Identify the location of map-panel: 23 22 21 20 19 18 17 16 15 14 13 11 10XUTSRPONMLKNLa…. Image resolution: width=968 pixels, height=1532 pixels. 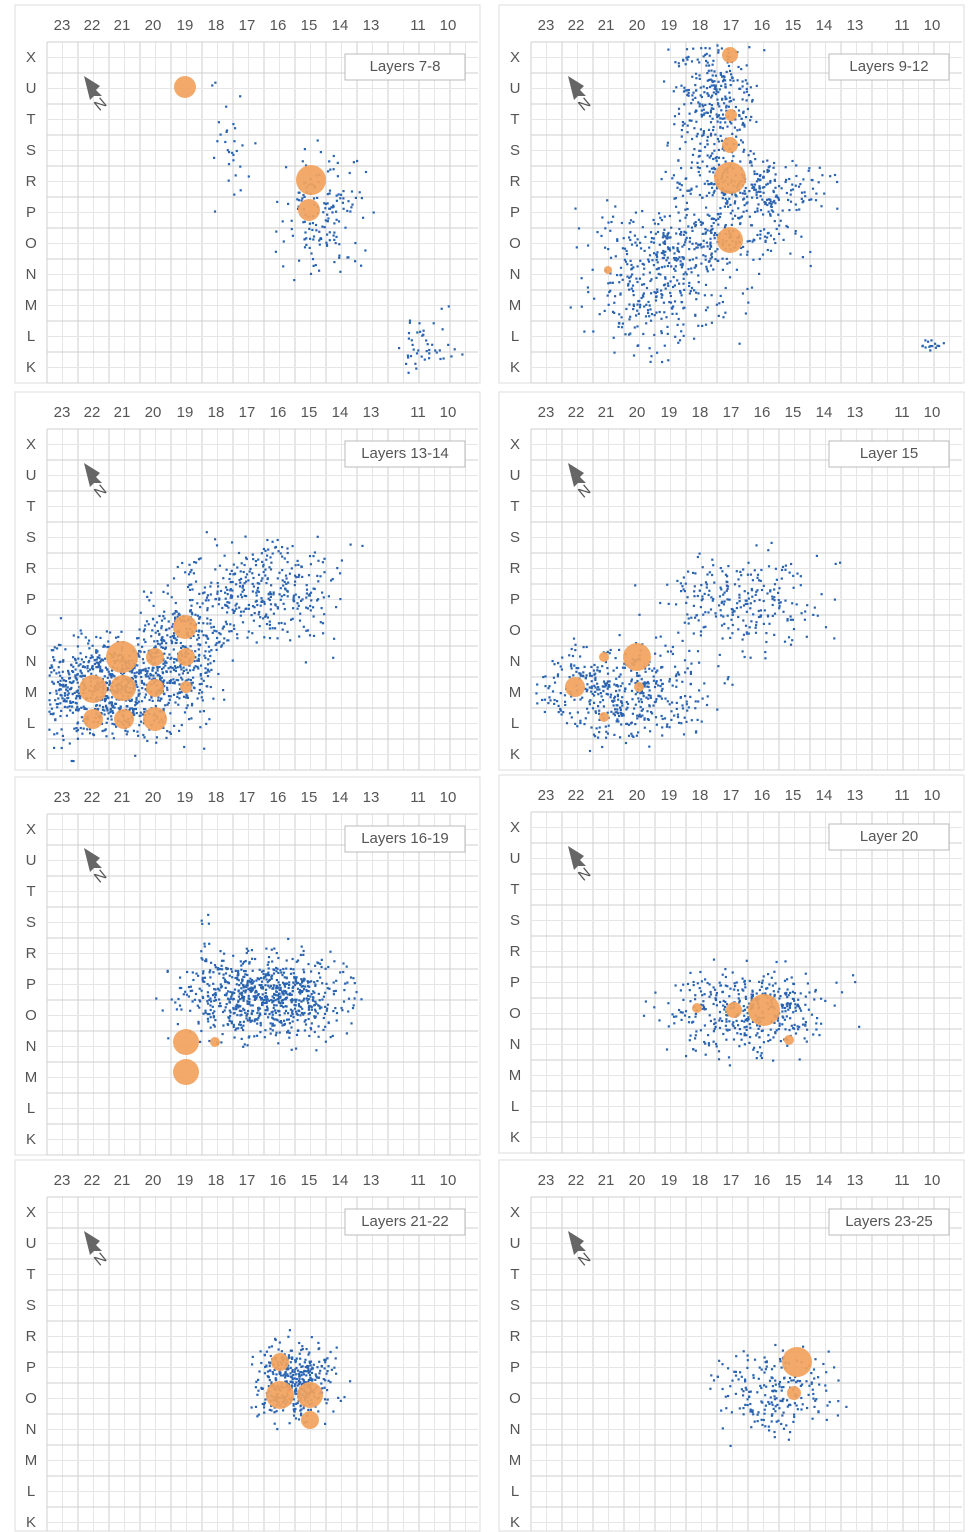
(731, 194).